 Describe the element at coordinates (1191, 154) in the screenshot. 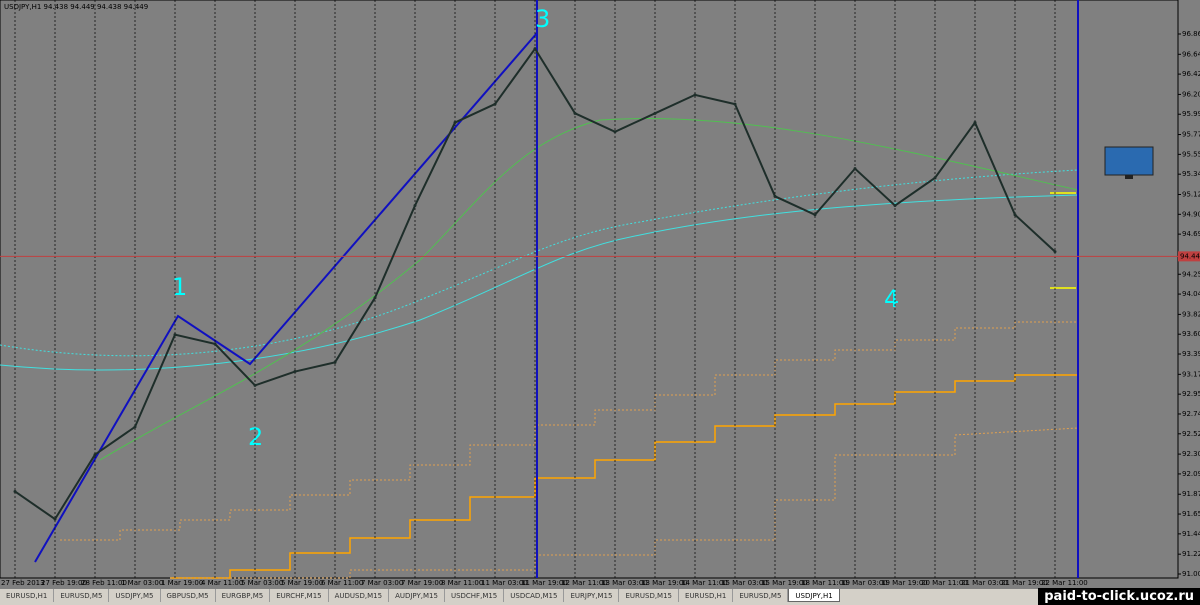

I see `y-tick-label: 95.555` at that location.